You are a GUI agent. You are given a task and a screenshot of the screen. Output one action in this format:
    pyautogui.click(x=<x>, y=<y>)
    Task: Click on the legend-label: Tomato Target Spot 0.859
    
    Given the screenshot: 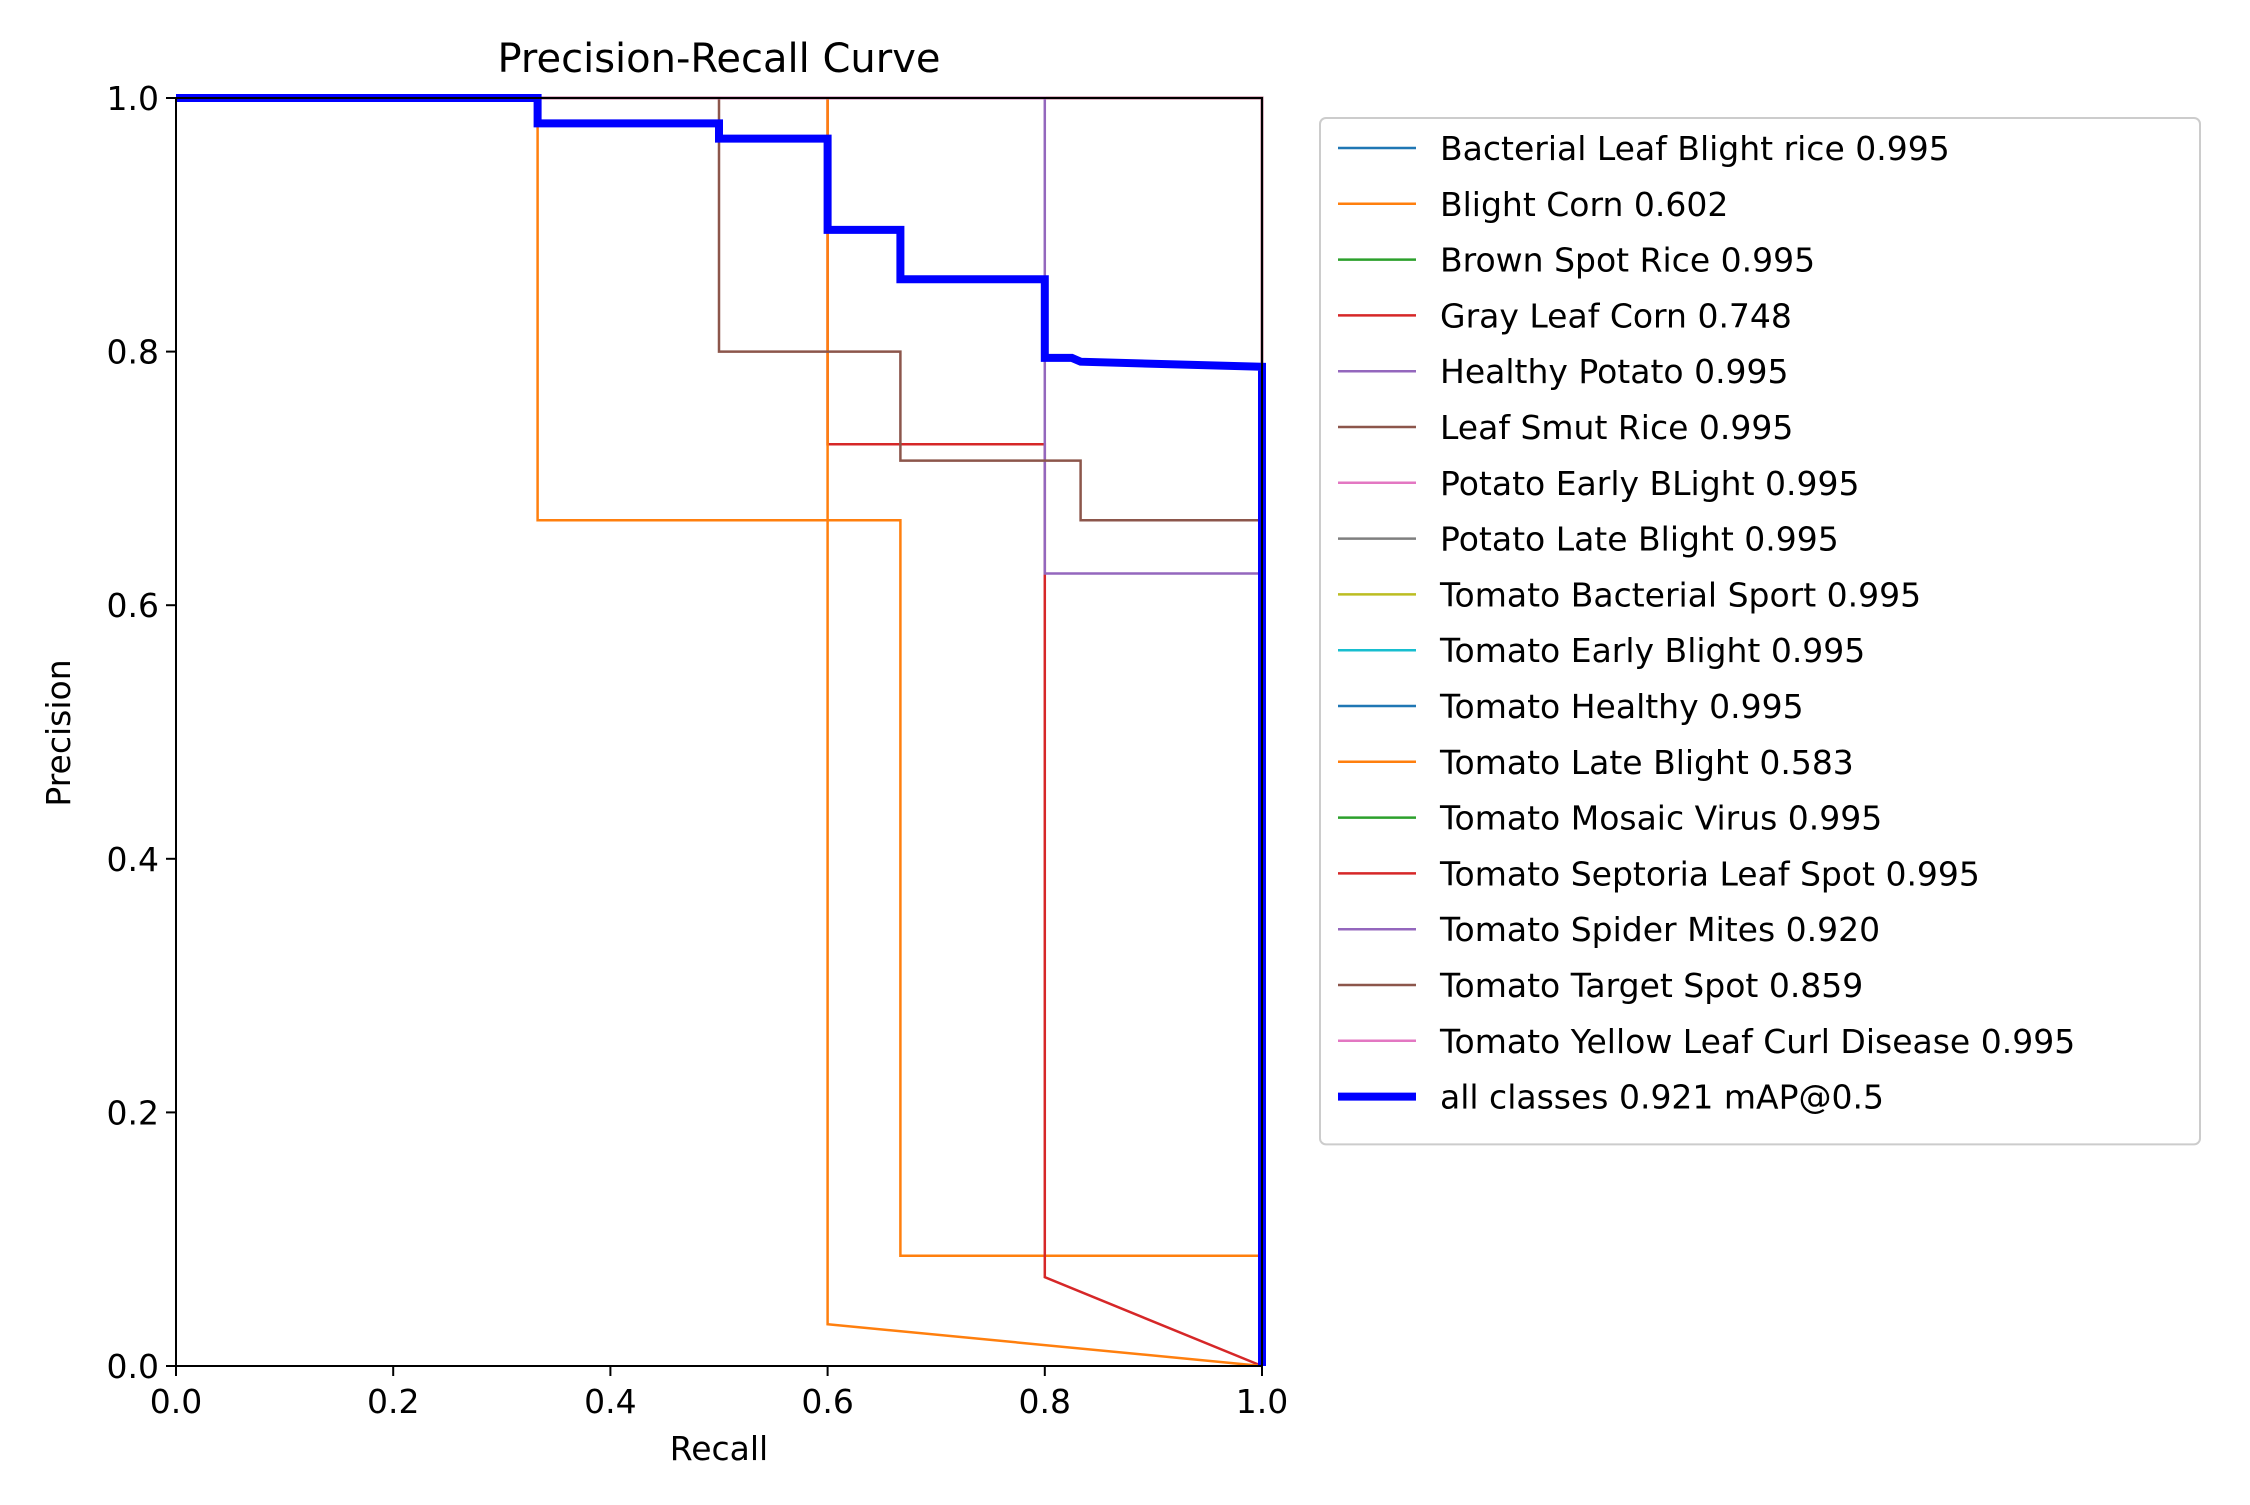 What is the action you would take?
    pyautogui.click(x=1651, y=985)
    